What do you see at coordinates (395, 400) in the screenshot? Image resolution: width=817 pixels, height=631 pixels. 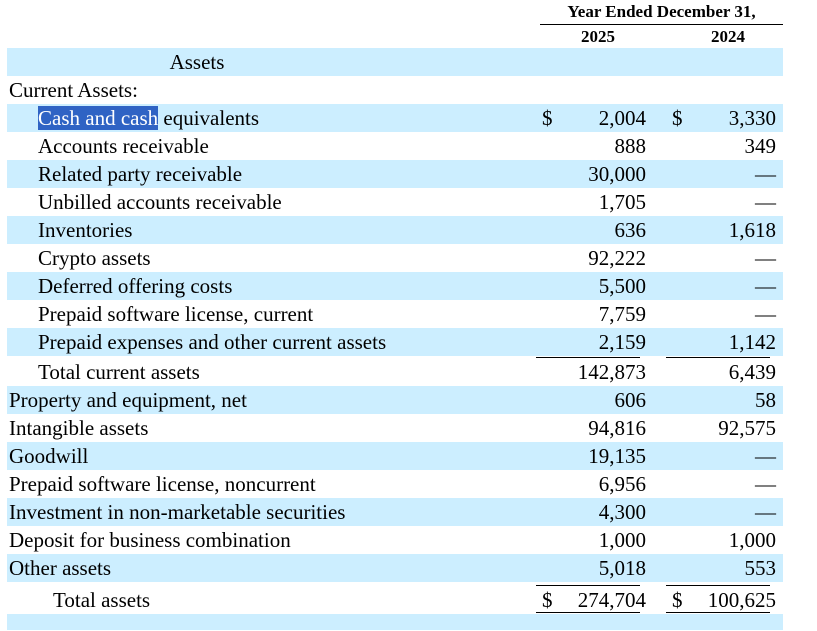 I see `table-row: Property and equipment, net 606 58` at bounding box center [395, 400].